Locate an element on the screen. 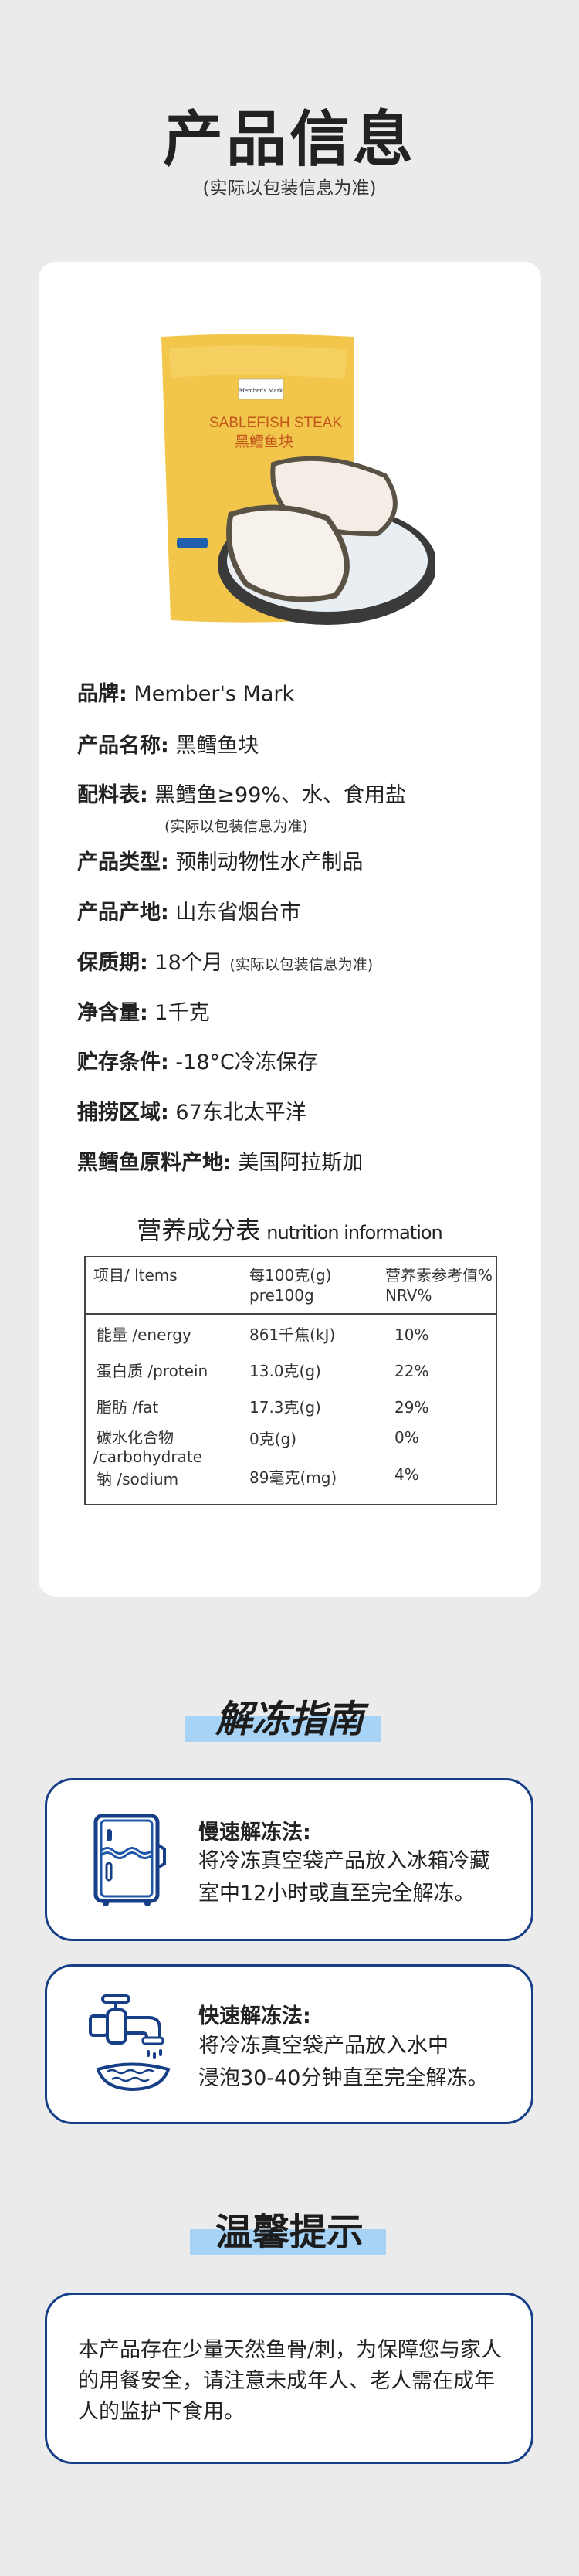 This screenshot has width=579, height=2576. info-note: (实际以包装信息为准) is located at coordinates (301, 964).